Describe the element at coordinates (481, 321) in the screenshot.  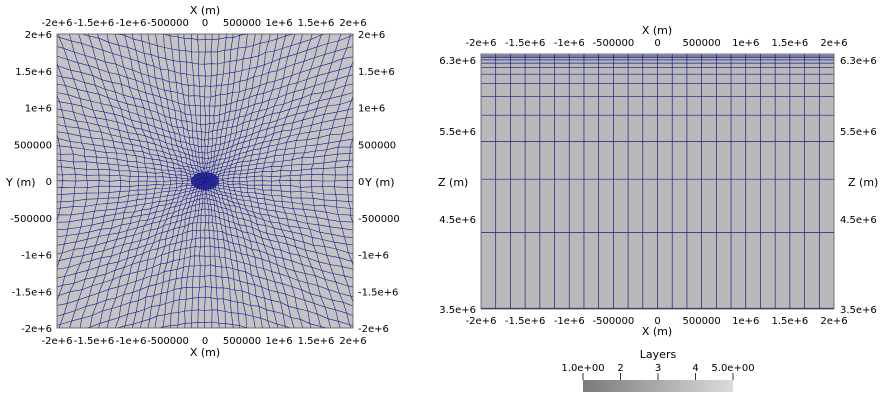
I see `right-x-tick-label: -2e+6` at that location.